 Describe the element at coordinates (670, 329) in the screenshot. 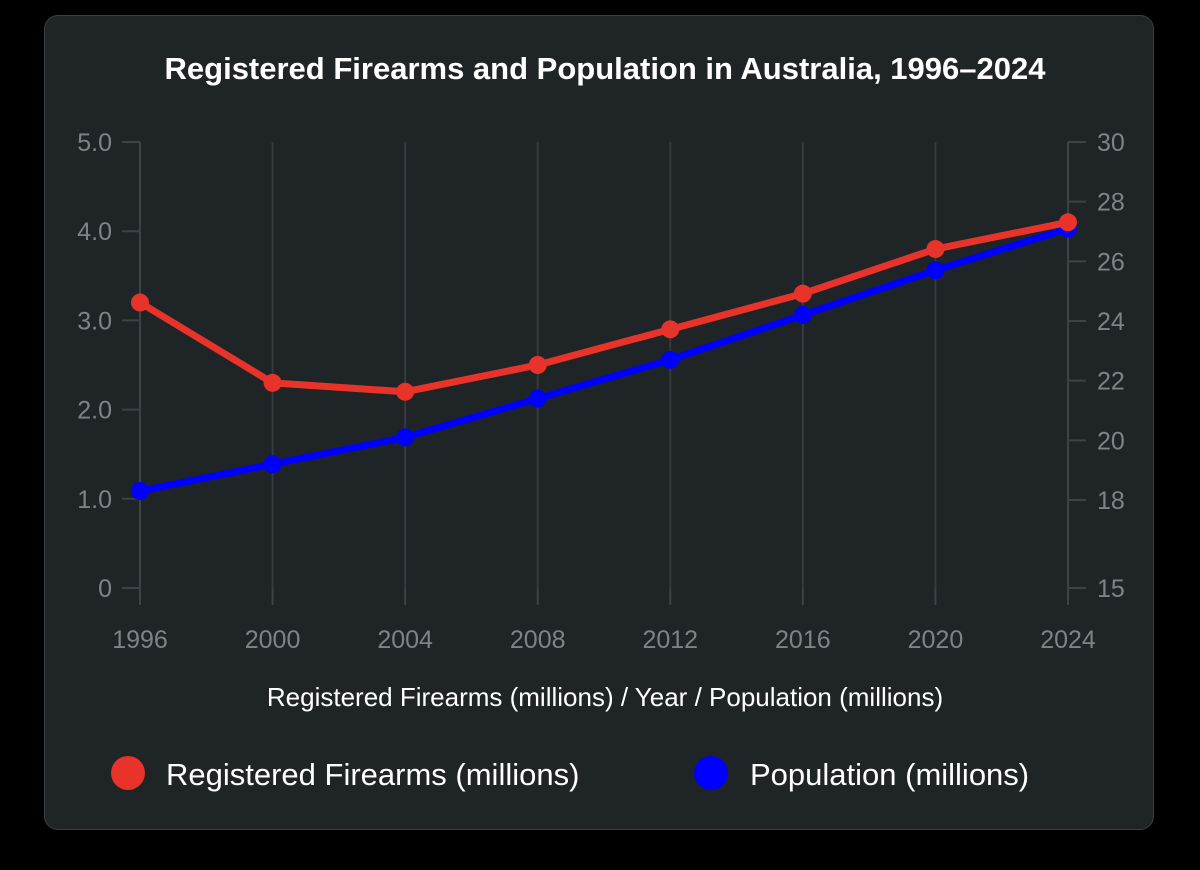

I see `point-firearms-2012` at that location.